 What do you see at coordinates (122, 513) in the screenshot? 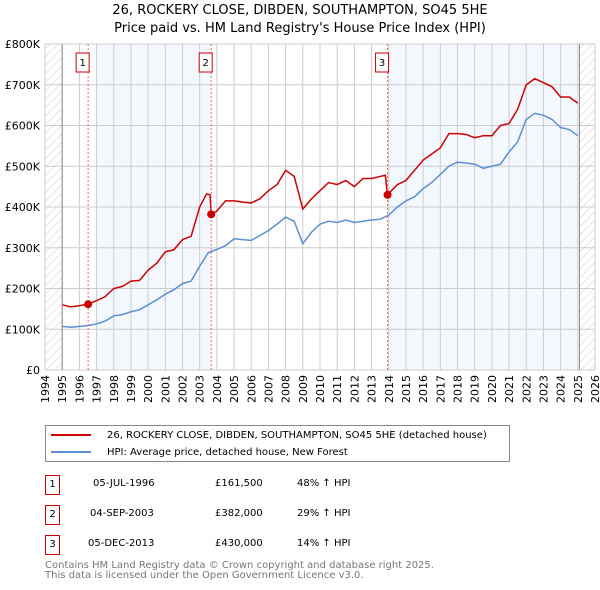
I see `sale-date: 04-SEP-2003` at bounding box center [122, 513].